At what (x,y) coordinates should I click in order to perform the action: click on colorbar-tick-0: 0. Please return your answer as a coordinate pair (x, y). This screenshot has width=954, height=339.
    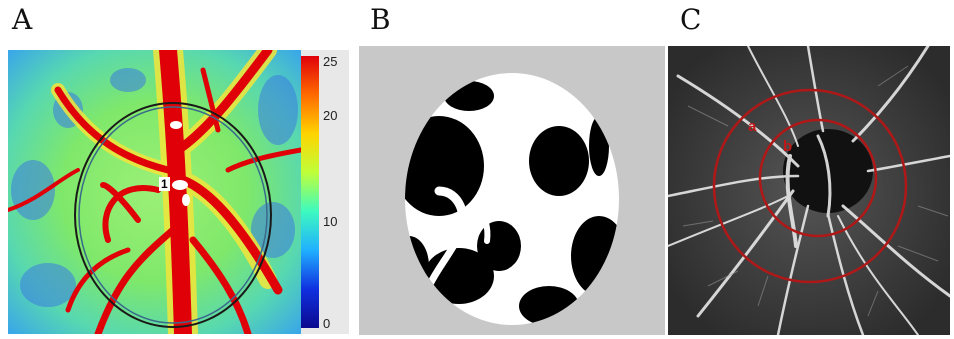
    Looking at the image, I should click on (327, 323).